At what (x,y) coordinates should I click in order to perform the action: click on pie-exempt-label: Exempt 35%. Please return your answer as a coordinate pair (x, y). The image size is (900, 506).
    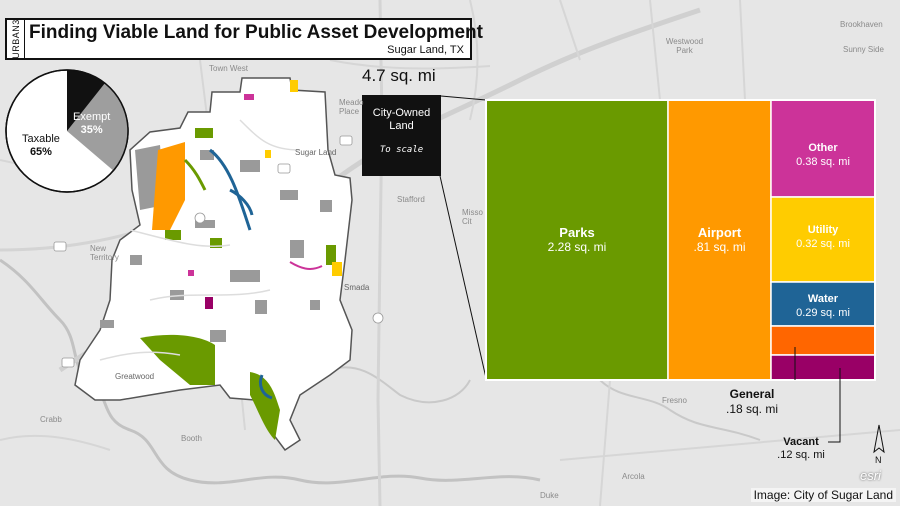
    Looking at the image, I should click on (91, 124).